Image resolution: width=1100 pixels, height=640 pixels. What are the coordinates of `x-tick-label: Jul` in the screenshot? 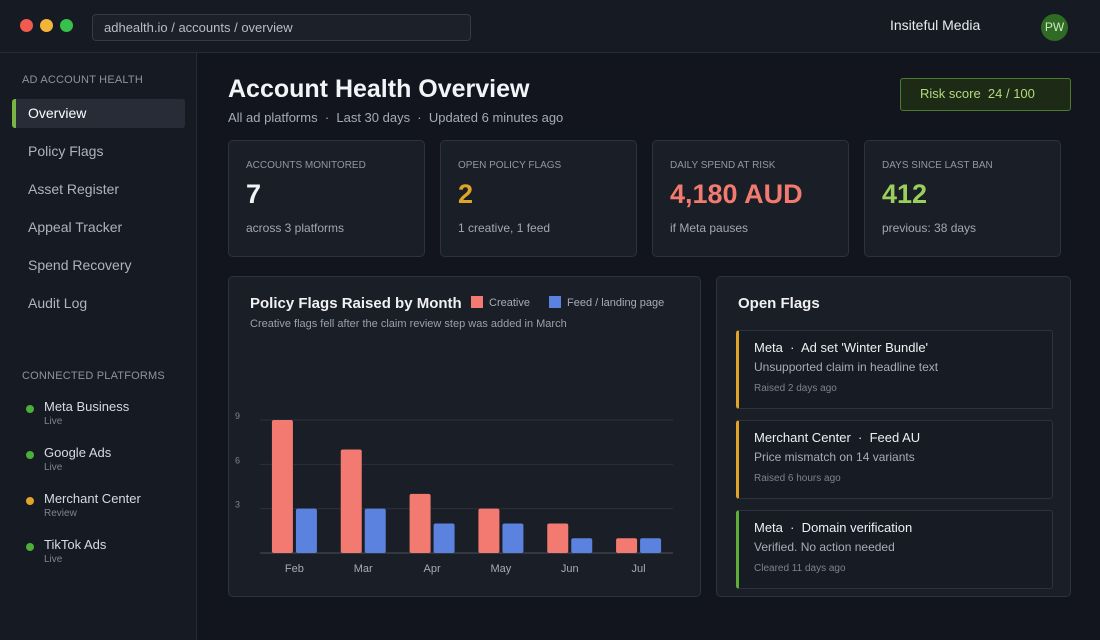 It's located at (639, 569).